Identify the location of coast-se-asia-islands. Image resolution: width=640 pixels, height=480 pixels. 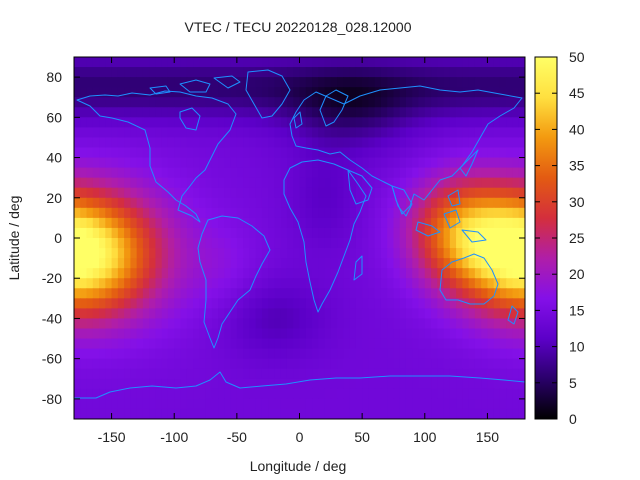
(451, 196).